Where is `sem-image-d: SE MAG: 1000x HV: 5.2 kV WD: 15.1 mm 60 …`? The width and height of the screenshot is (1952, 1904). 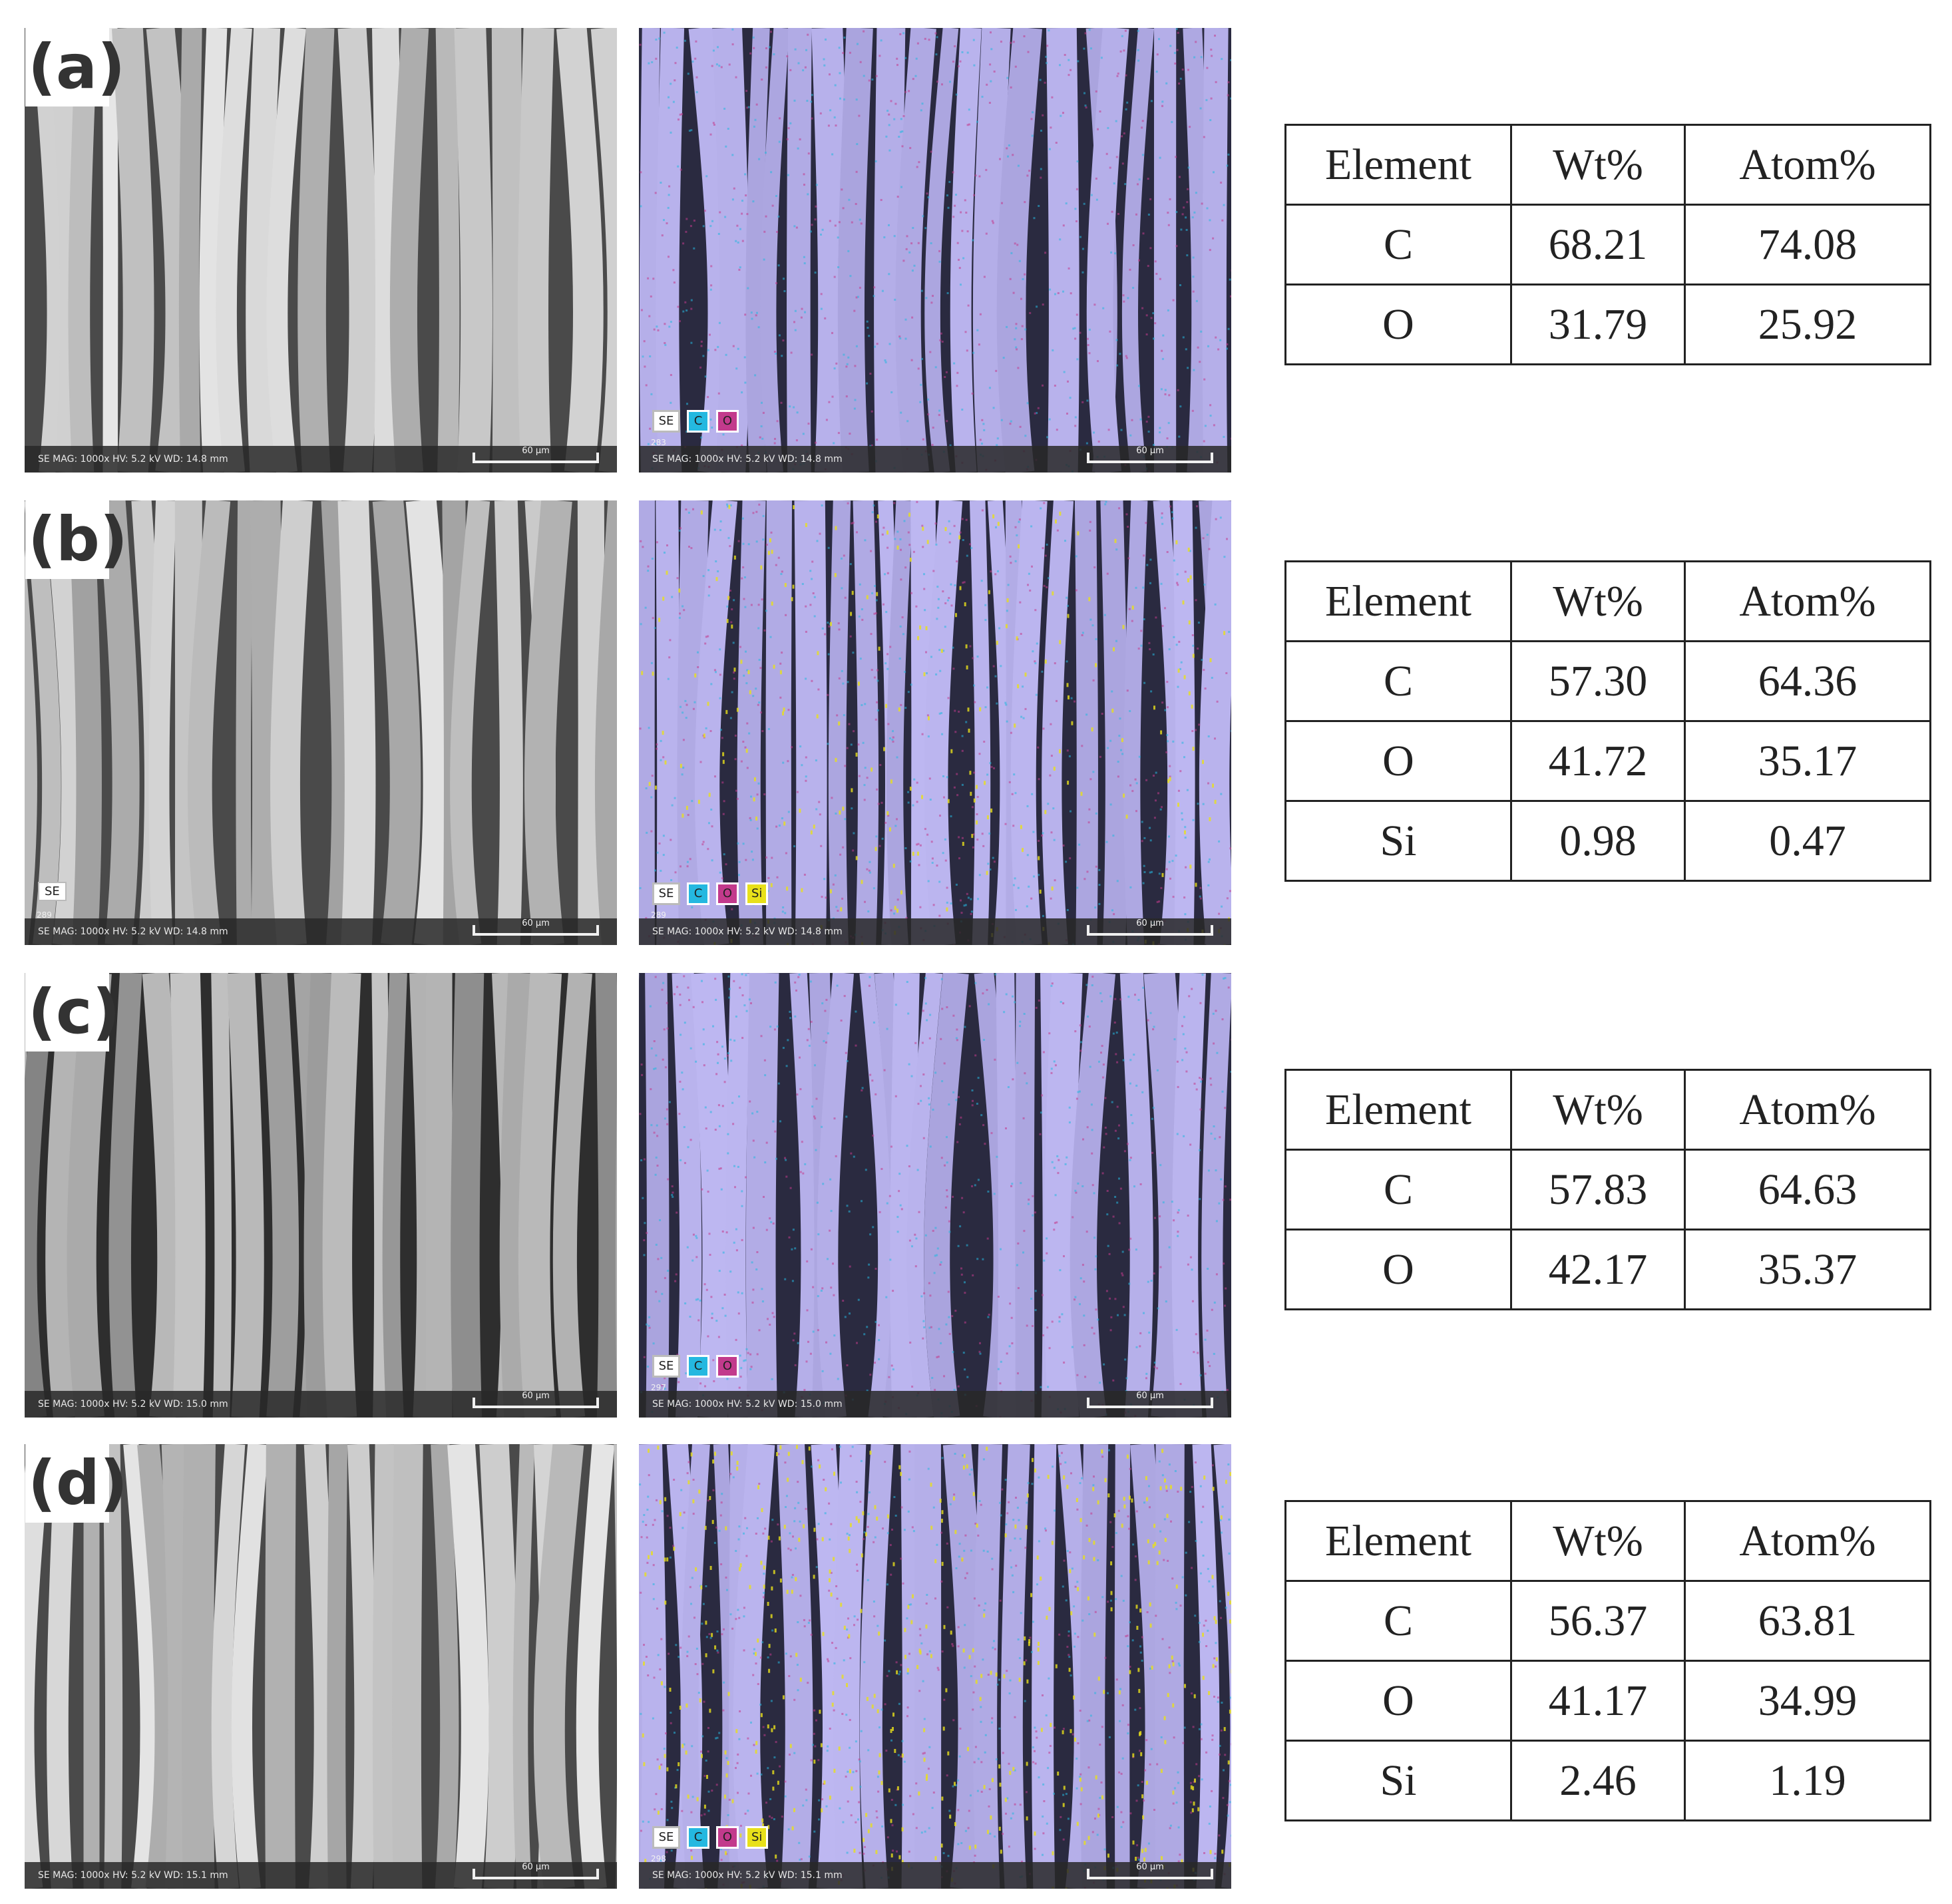
sem-image-d: SE MAG: 1000x HV: 5.2 kV WD: 15.1 mm 60 … is located at coordinates (321, 1666).